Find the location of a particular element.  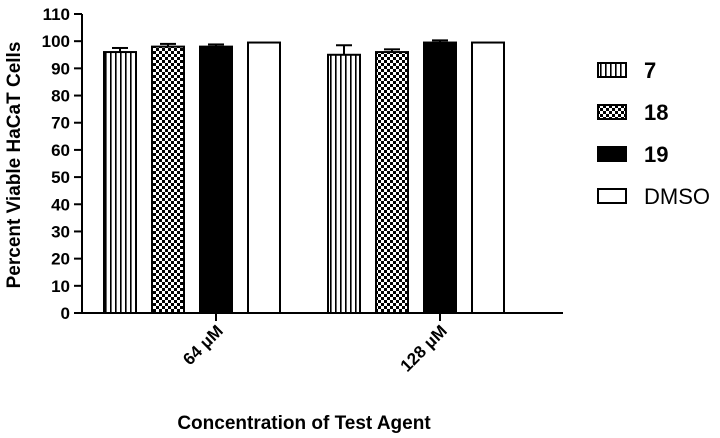

y-tick-label: 50 is located at coordinates (60, 177).